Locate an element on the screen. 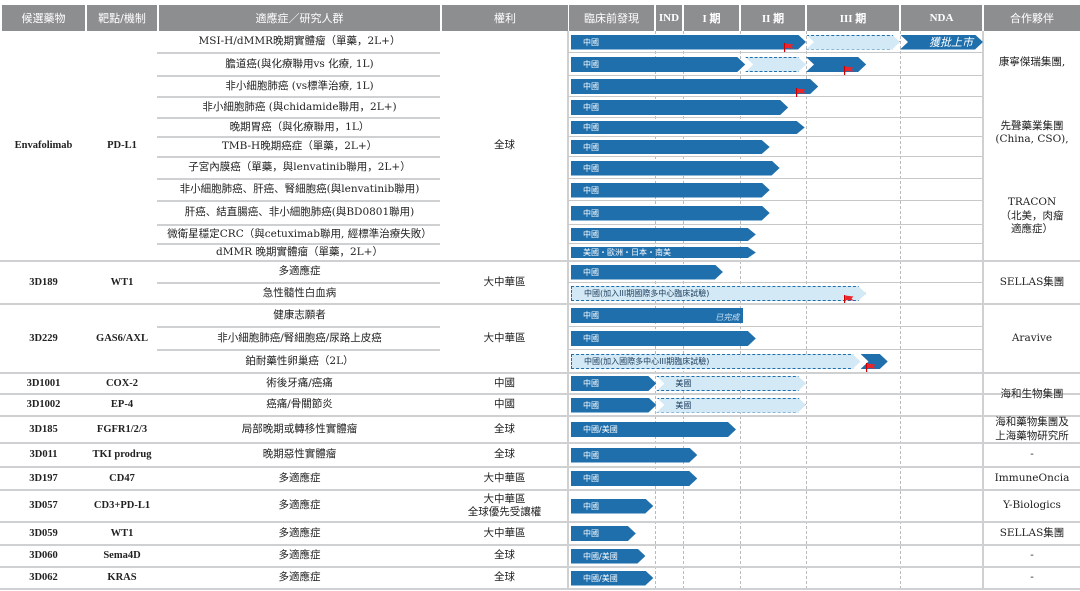 This screenshot has height=591, width=1080. header-target: 靶點/機制 is located at coordinates (122, 18).